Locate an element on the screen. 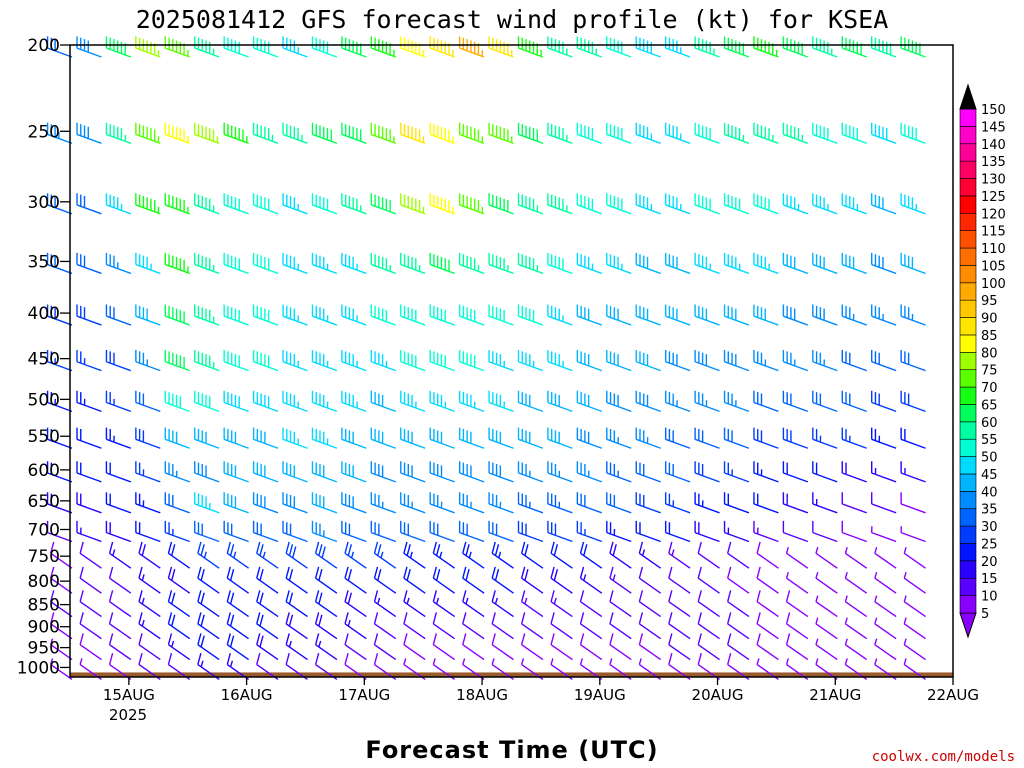 This screenshot has width=1024, height=768. y-tick-label: 450 is located at coordinates (44, 360).